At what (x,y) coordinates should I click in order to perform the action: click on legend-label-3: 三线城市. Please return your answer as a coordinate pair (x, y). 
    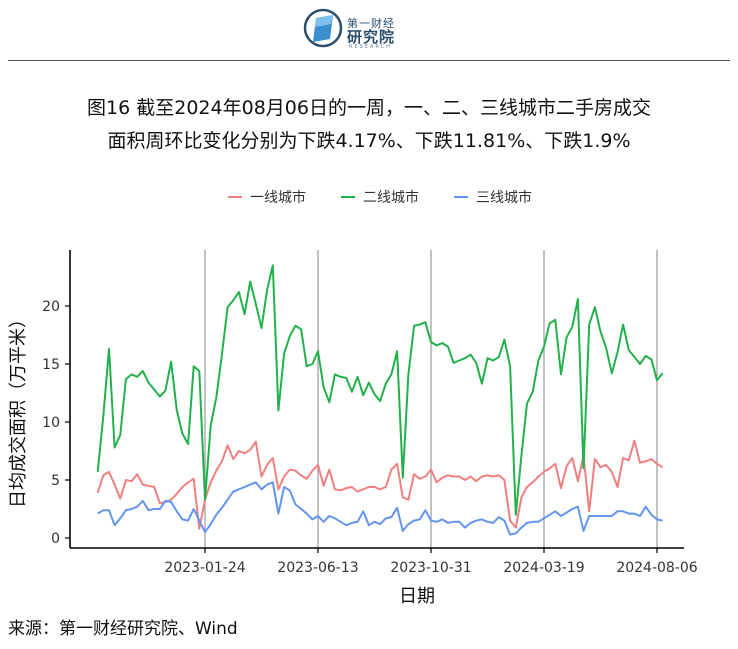
    Looking at the image, I should click on (504, 197).